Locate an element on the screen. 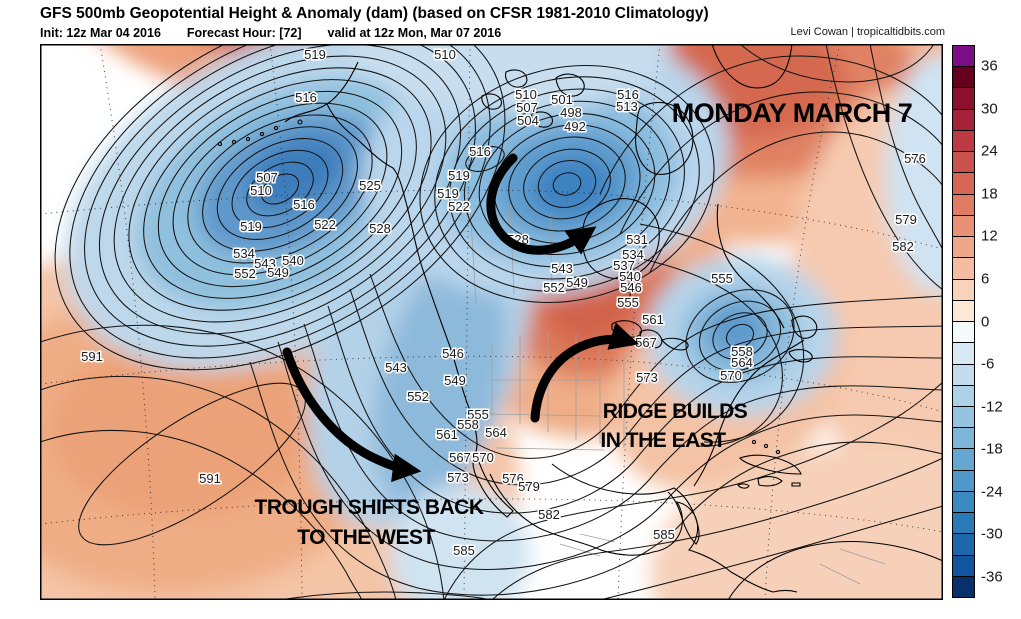  contour-label: 537 is located at coordinates (624, 265).